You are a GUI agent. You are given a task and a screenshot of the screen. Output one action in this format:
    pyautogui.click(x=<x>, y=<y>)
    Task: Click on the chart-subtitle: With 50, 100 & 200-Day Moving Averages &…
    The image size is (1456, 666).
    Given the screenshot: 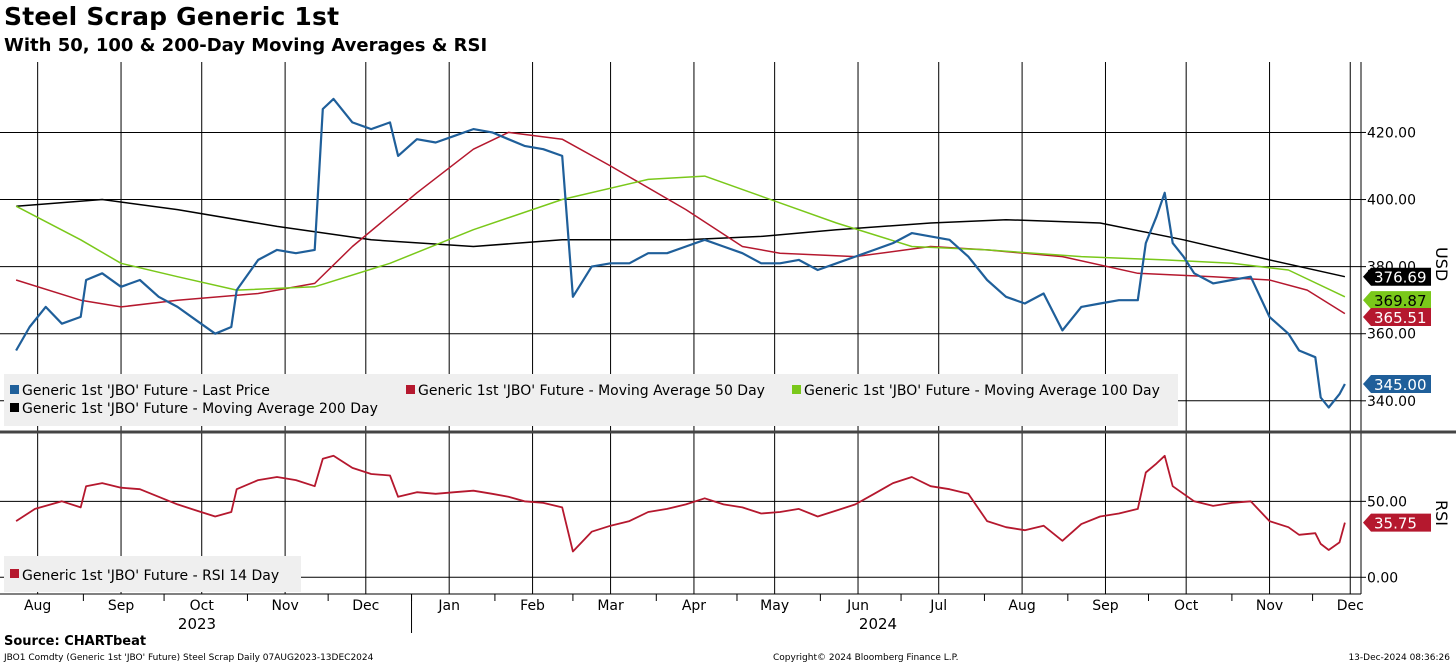 What is the action you would take?
    pyautogui.click(x=246, y=45)
    